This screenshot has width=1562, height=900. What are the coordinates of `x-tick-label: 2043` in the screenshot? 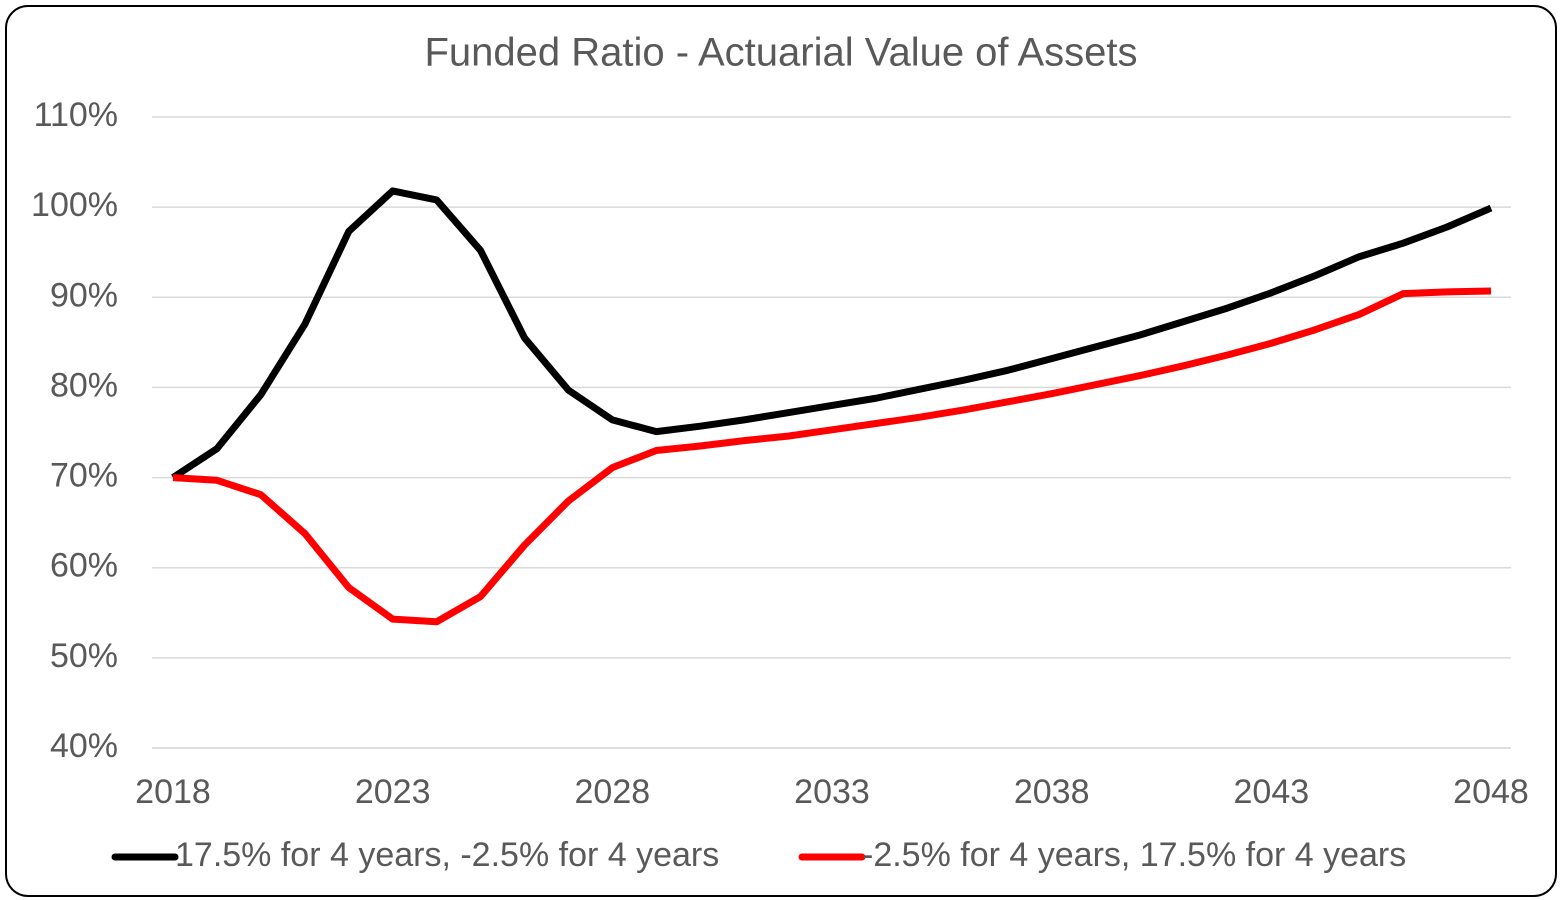 It's located at (1272, 792).